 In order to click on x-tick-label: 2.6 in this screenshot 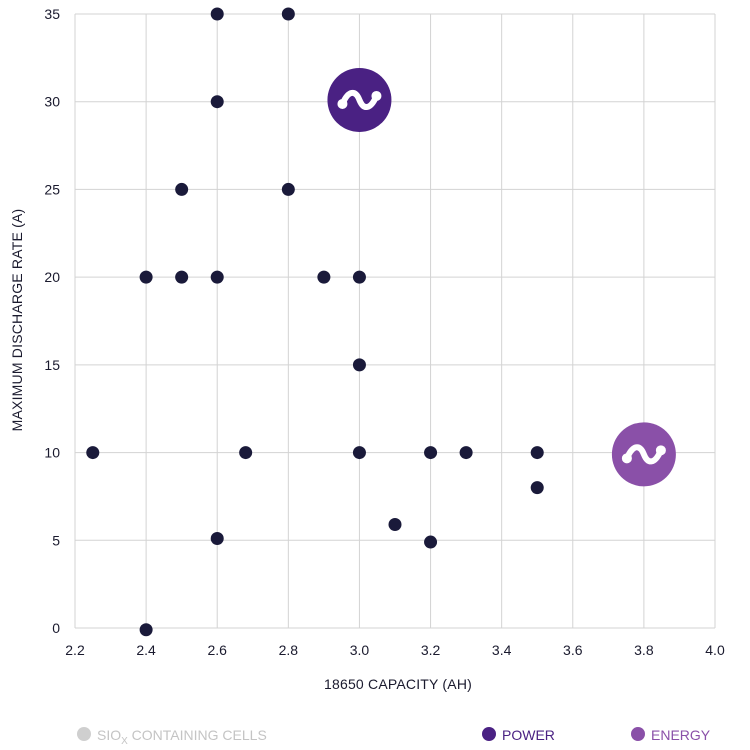, I will do `click(217, 650)`.